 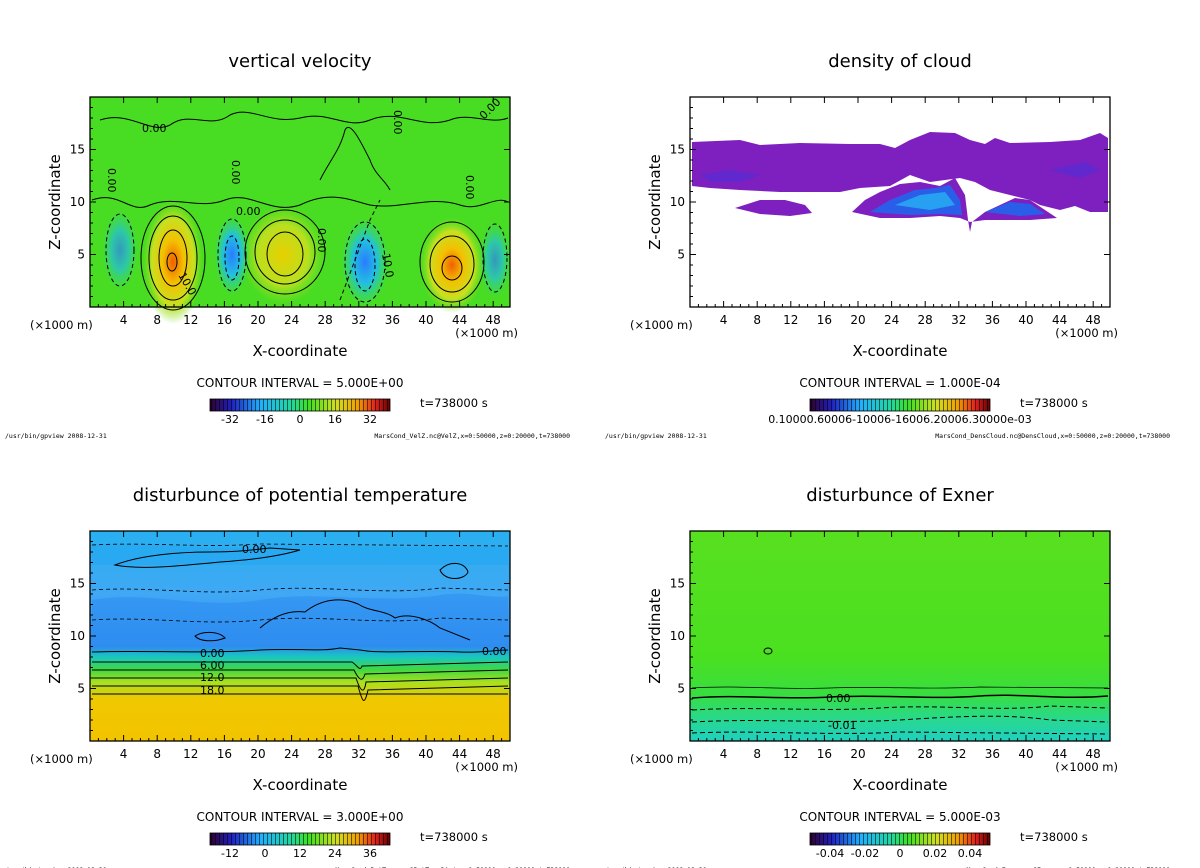 What do you see at coordinates (900, 61) in the screenshot?
I see `plot-title: density of cloud` at bounding box center [900, 61].